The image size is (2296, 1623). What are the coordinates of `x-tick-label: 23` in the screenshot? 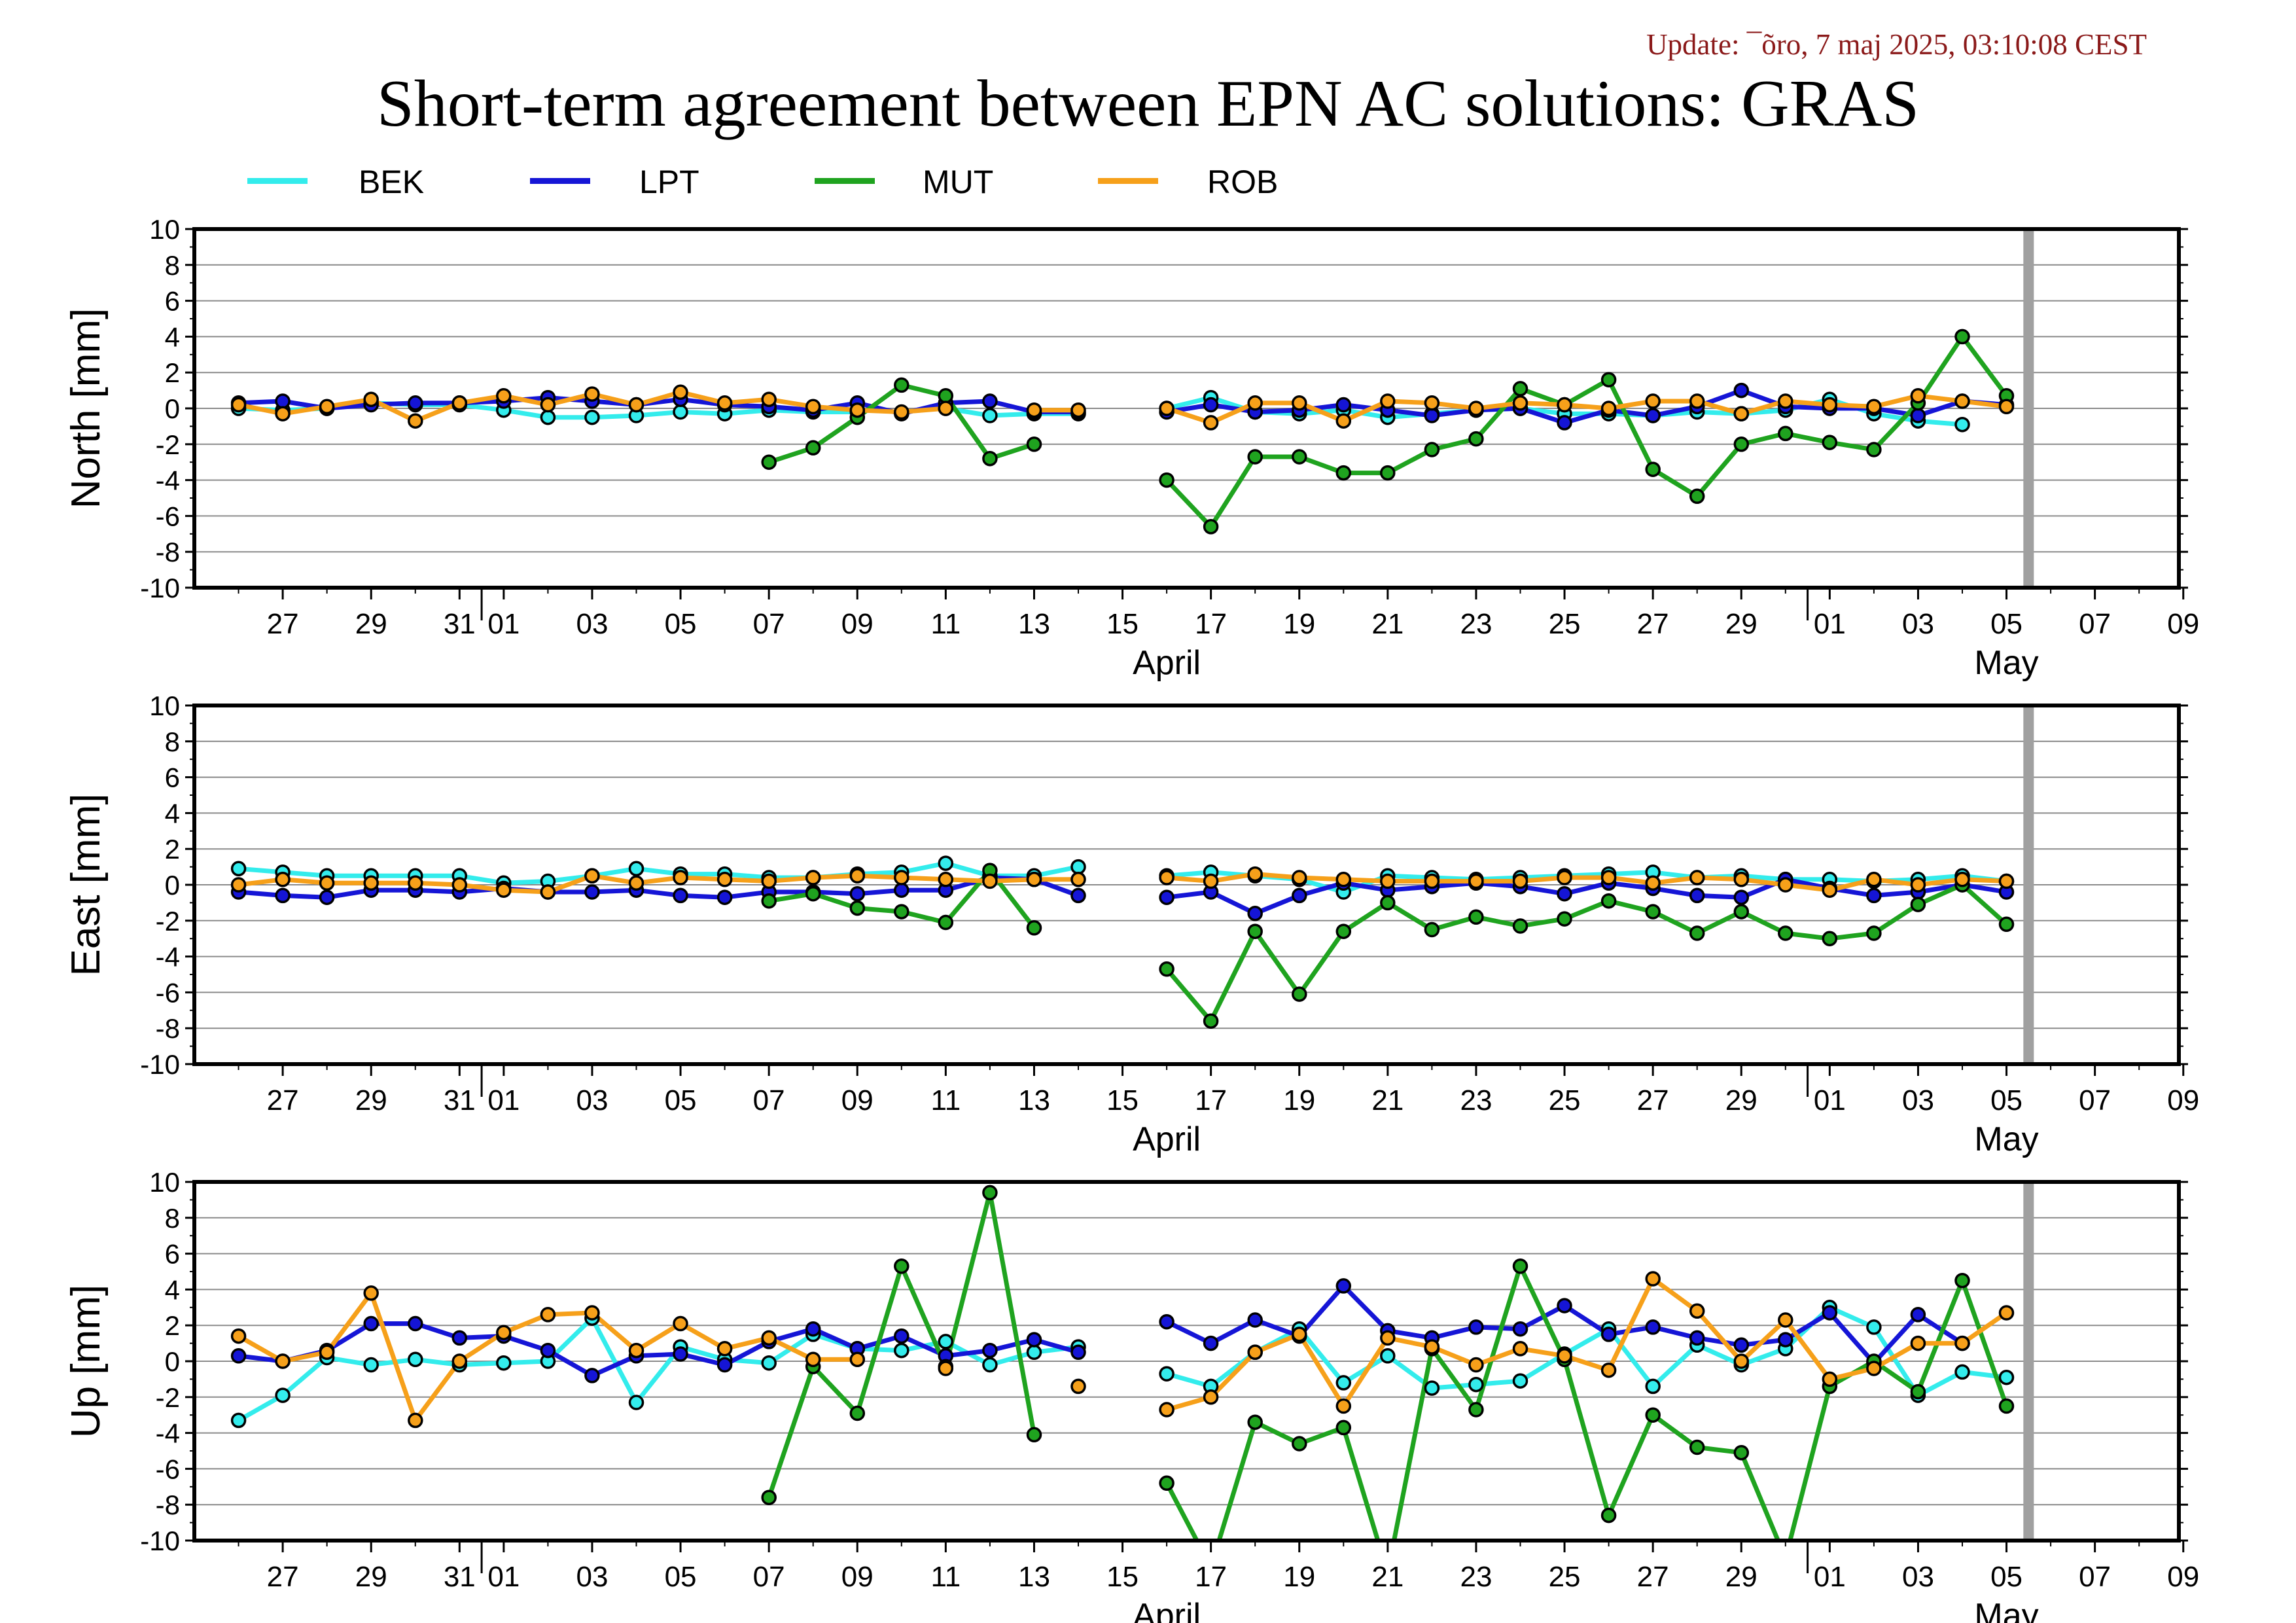 It's located at (1476, 624).